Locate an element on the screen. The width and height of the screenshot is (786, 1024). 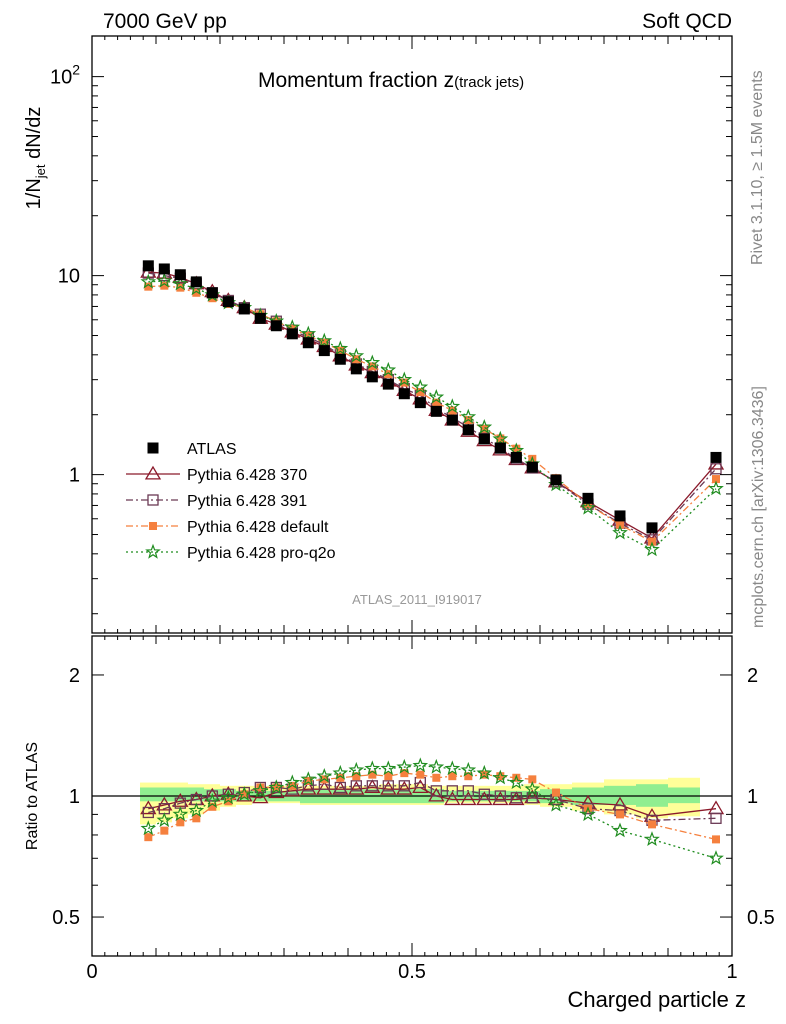
y-label-sub: jet is located at coordinates (40, 171).